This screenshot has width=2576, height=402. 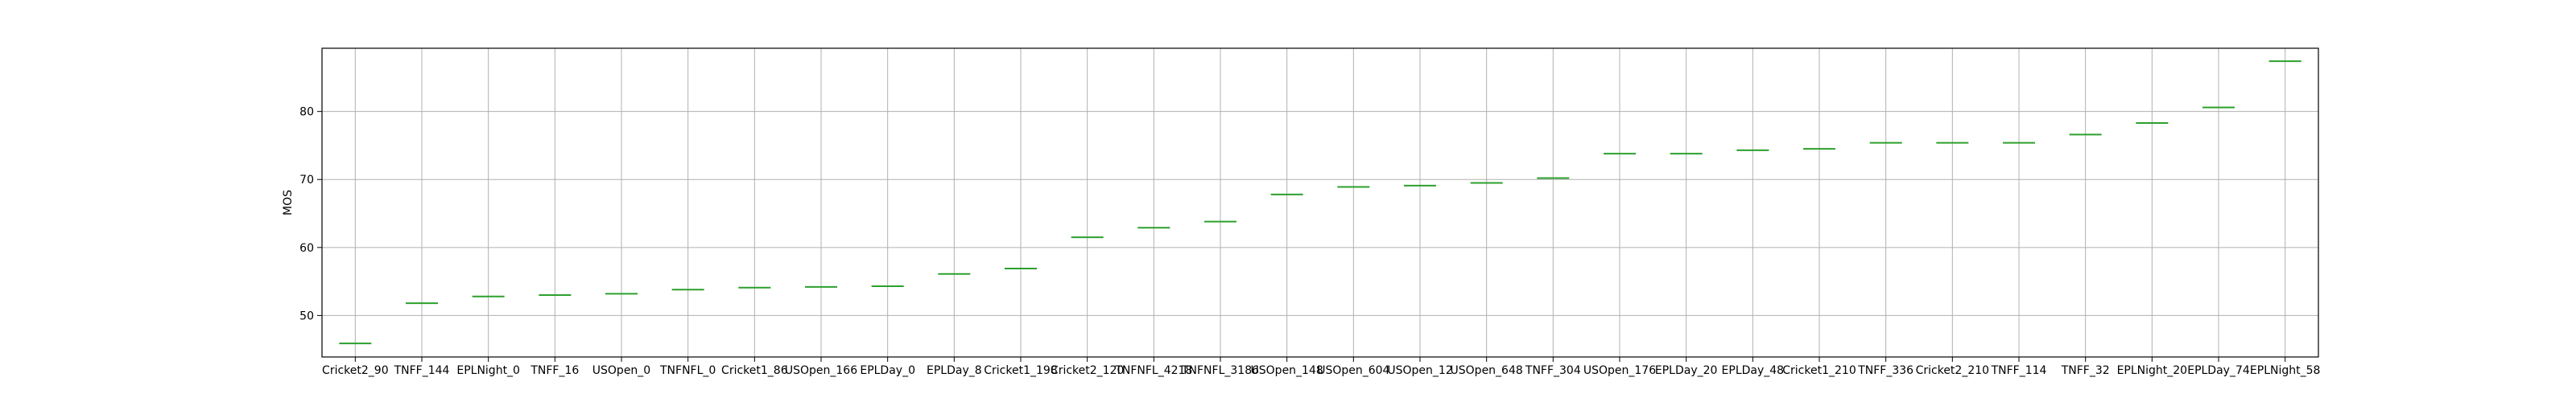 What do you see at coordinates (1020, 370) in the screenshot?
I see `x-tick-label: Cricket1_198` at bounding box center [1020, 370].